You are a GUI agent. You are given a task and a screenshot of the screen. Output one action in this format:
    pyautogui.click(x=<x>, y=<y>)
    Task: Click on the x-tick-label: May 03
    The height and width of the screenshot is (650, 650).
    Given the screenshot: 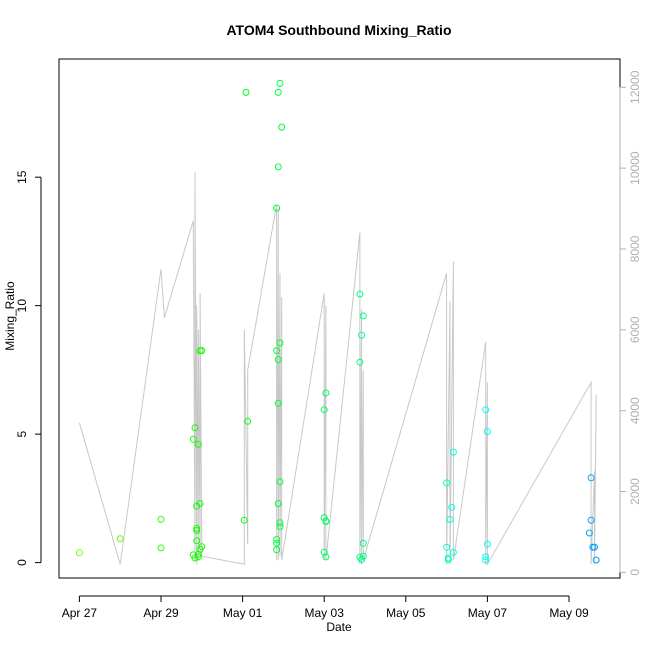 What is the action you would take?
    pyautogui.click(x=325, y=613)
    